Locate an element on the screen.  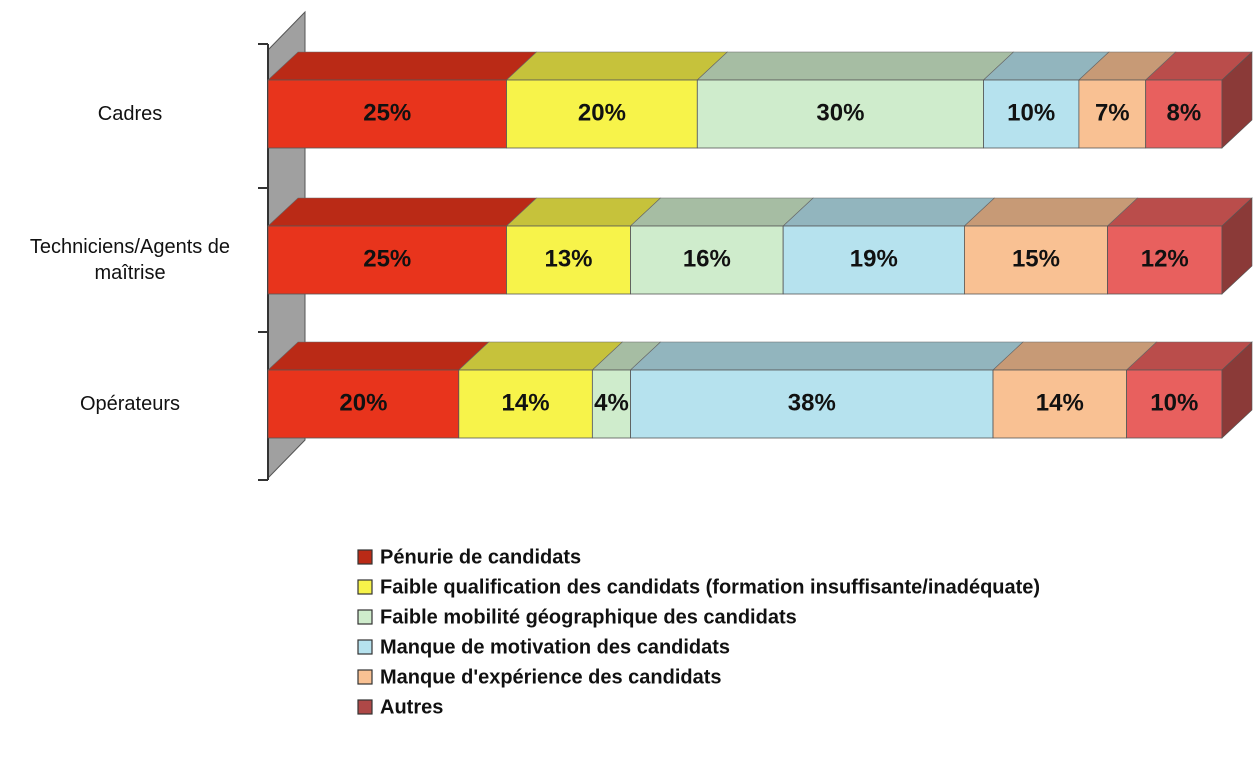
data-label: 7% is located at coordinates (1112, 112).